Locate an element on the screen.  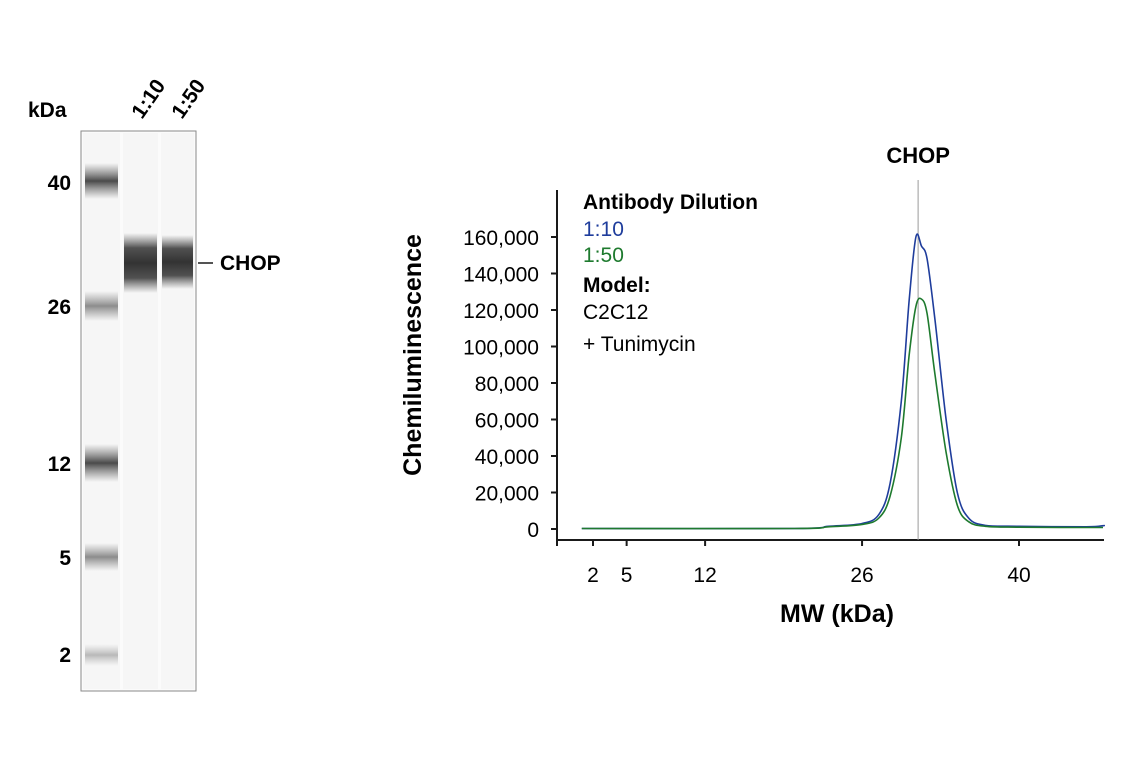
y-tick-label: 160,000 is located at coordinates (501, 238).